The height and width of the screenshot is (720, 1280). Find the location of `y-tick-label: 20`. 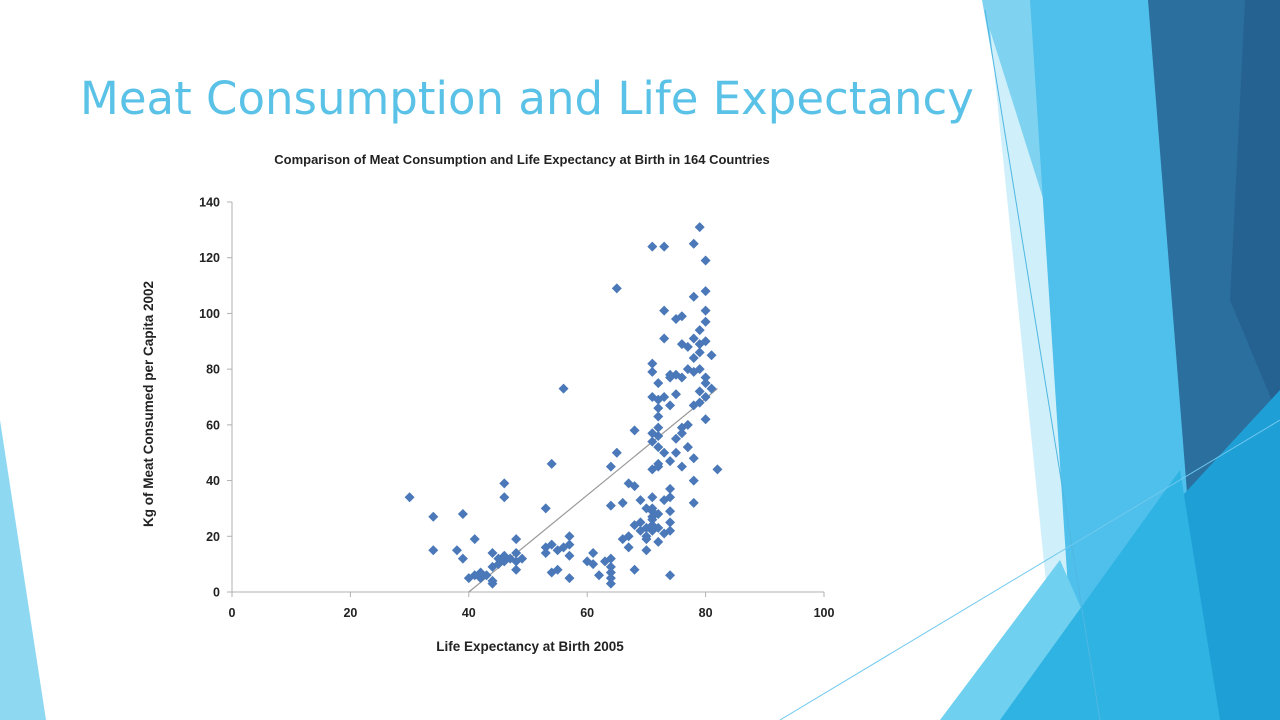

y-tick-label: 20 is located at coordinates (213, 537).